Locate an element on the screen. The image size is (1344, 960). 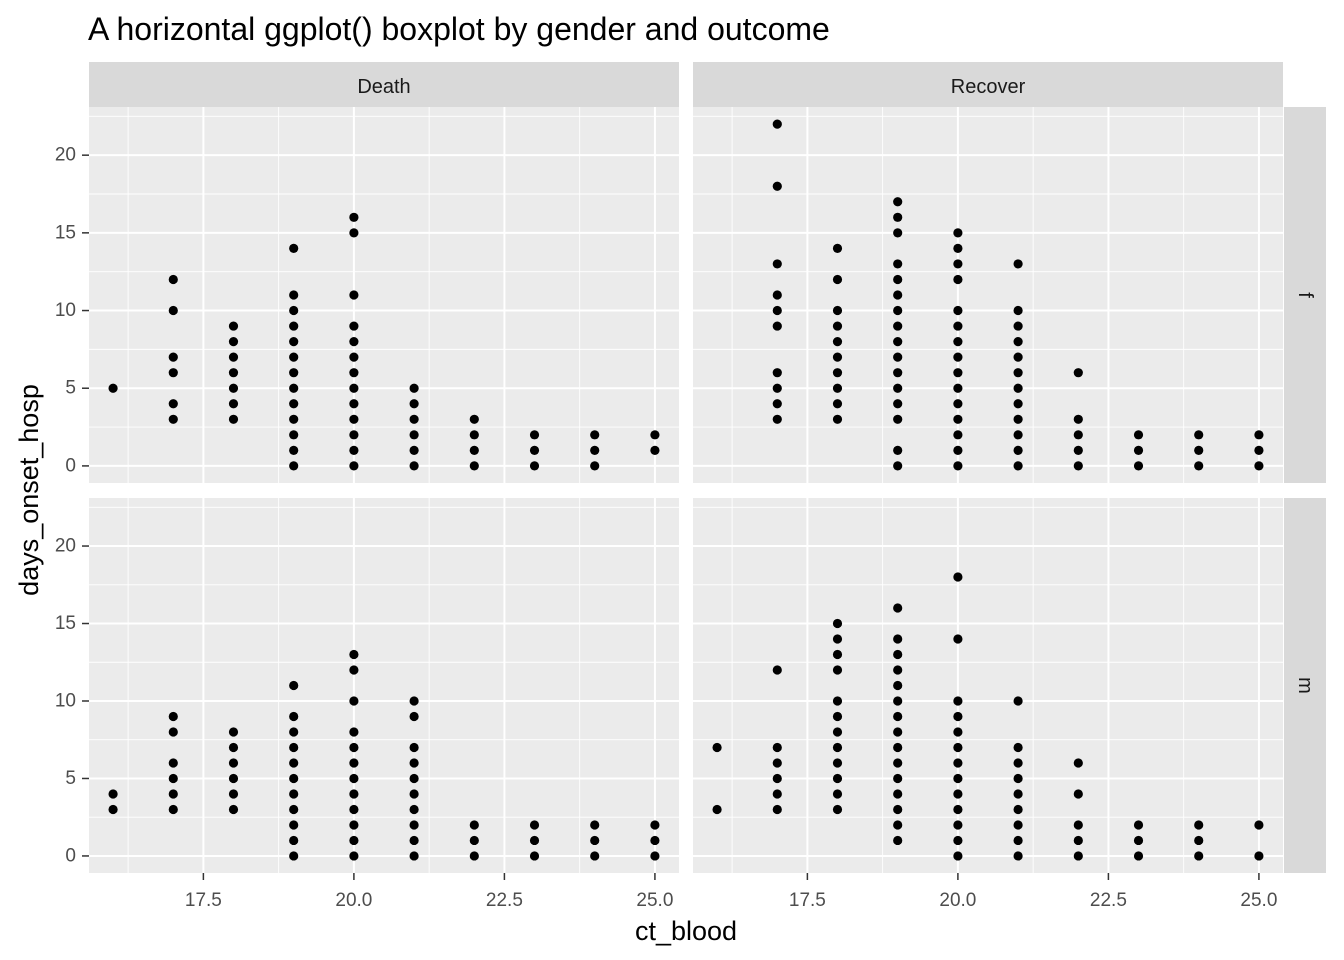
facet-strip-recover is located at coordinates (988, 84).